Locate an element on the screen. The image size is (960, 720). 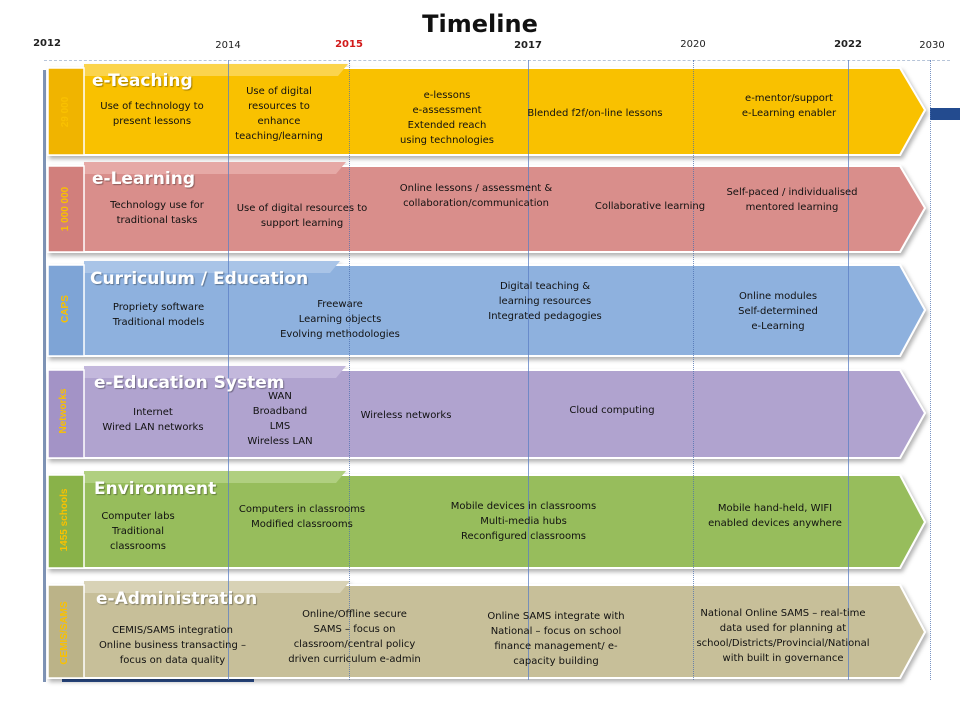
lane-curriculum-item-1: Propriety software Traditional models is located at coordinates (158, 315).